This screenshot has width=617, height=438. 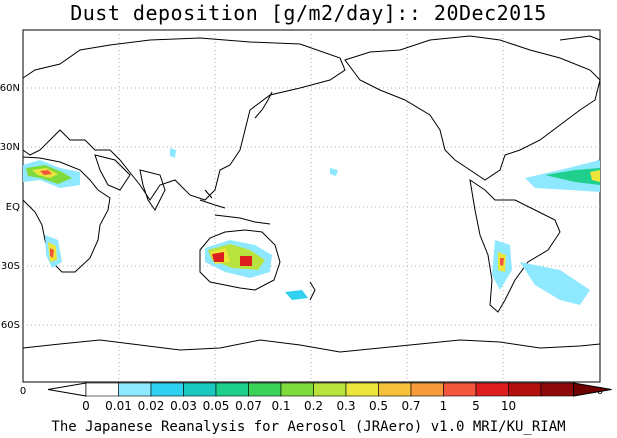 What do you see at coordinates (508, 406) in the screenshot?
I see `colorbar-tick-label: 10` at bounding box center [508, 406].